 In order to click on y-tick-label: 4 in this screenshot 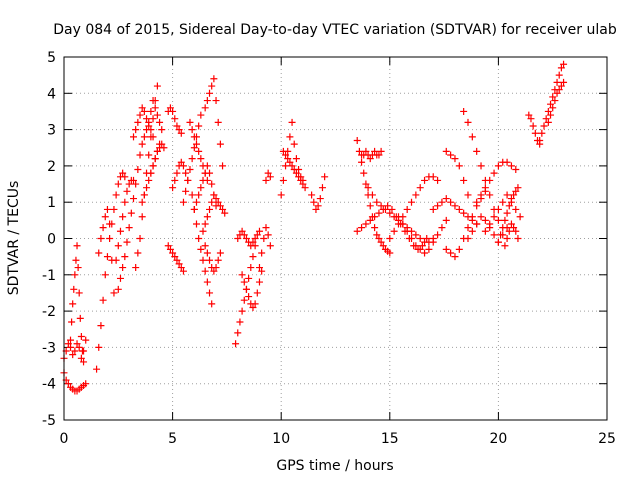, I will do `click(51, 94)`.